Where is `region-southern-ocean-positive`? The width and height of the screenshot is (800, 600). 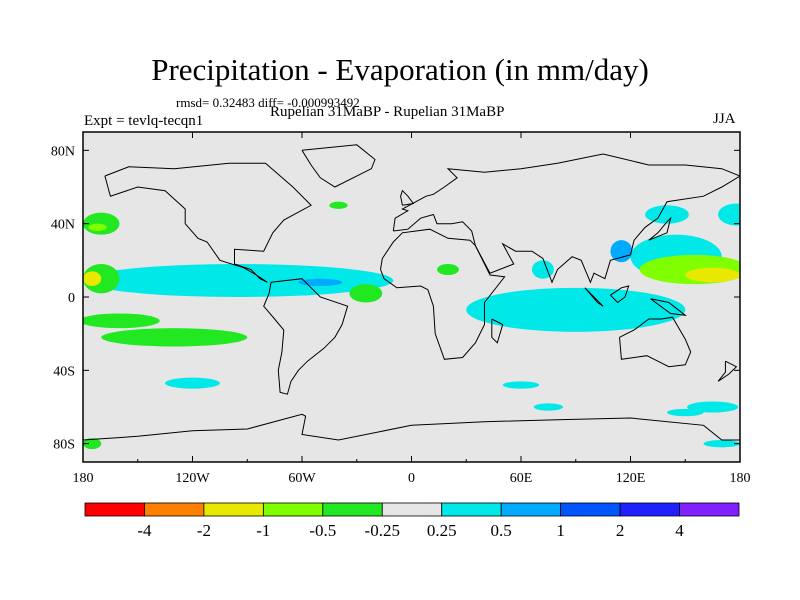 region-southern-ocean-positive is located at coordinates (192, 383).